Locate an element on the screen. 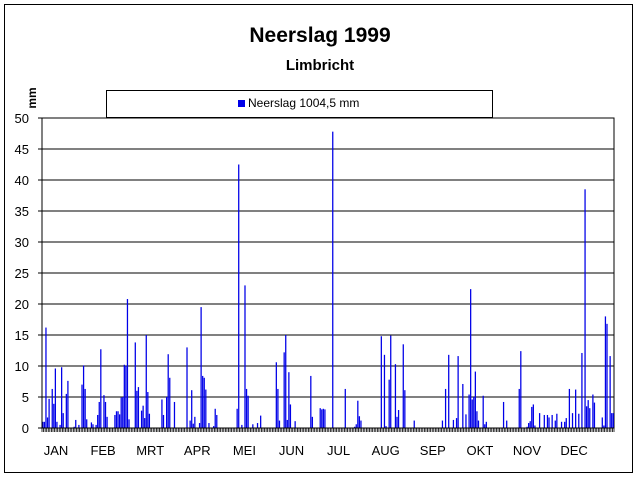  chart-subtitle: Limbricht is located at coordinates (320, 65).